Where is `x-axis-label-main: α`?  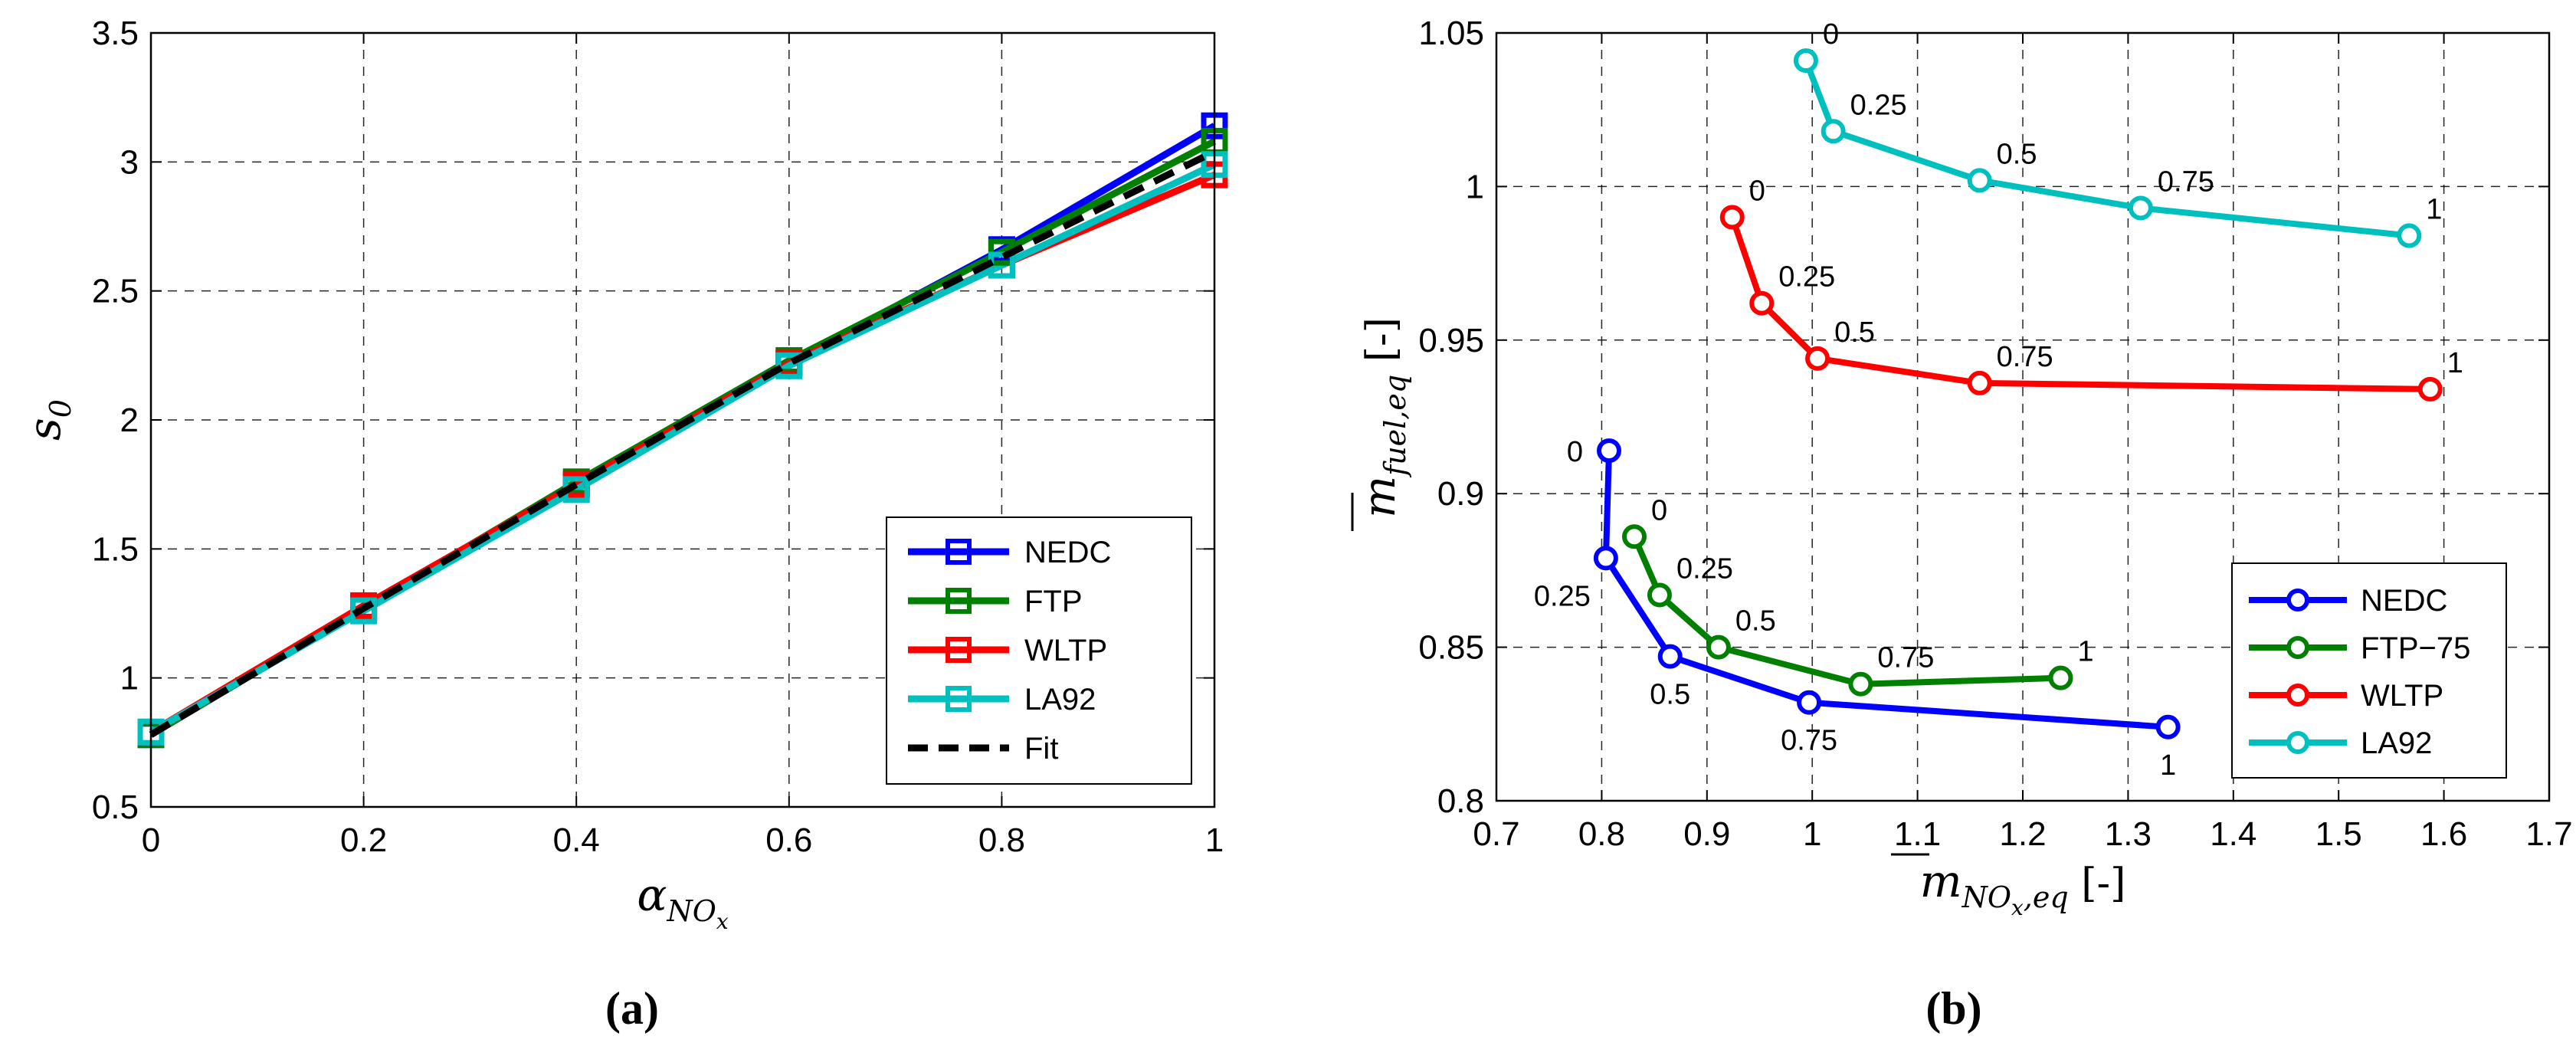 x-axis-label-main: α is located at coordinates (652, 895).